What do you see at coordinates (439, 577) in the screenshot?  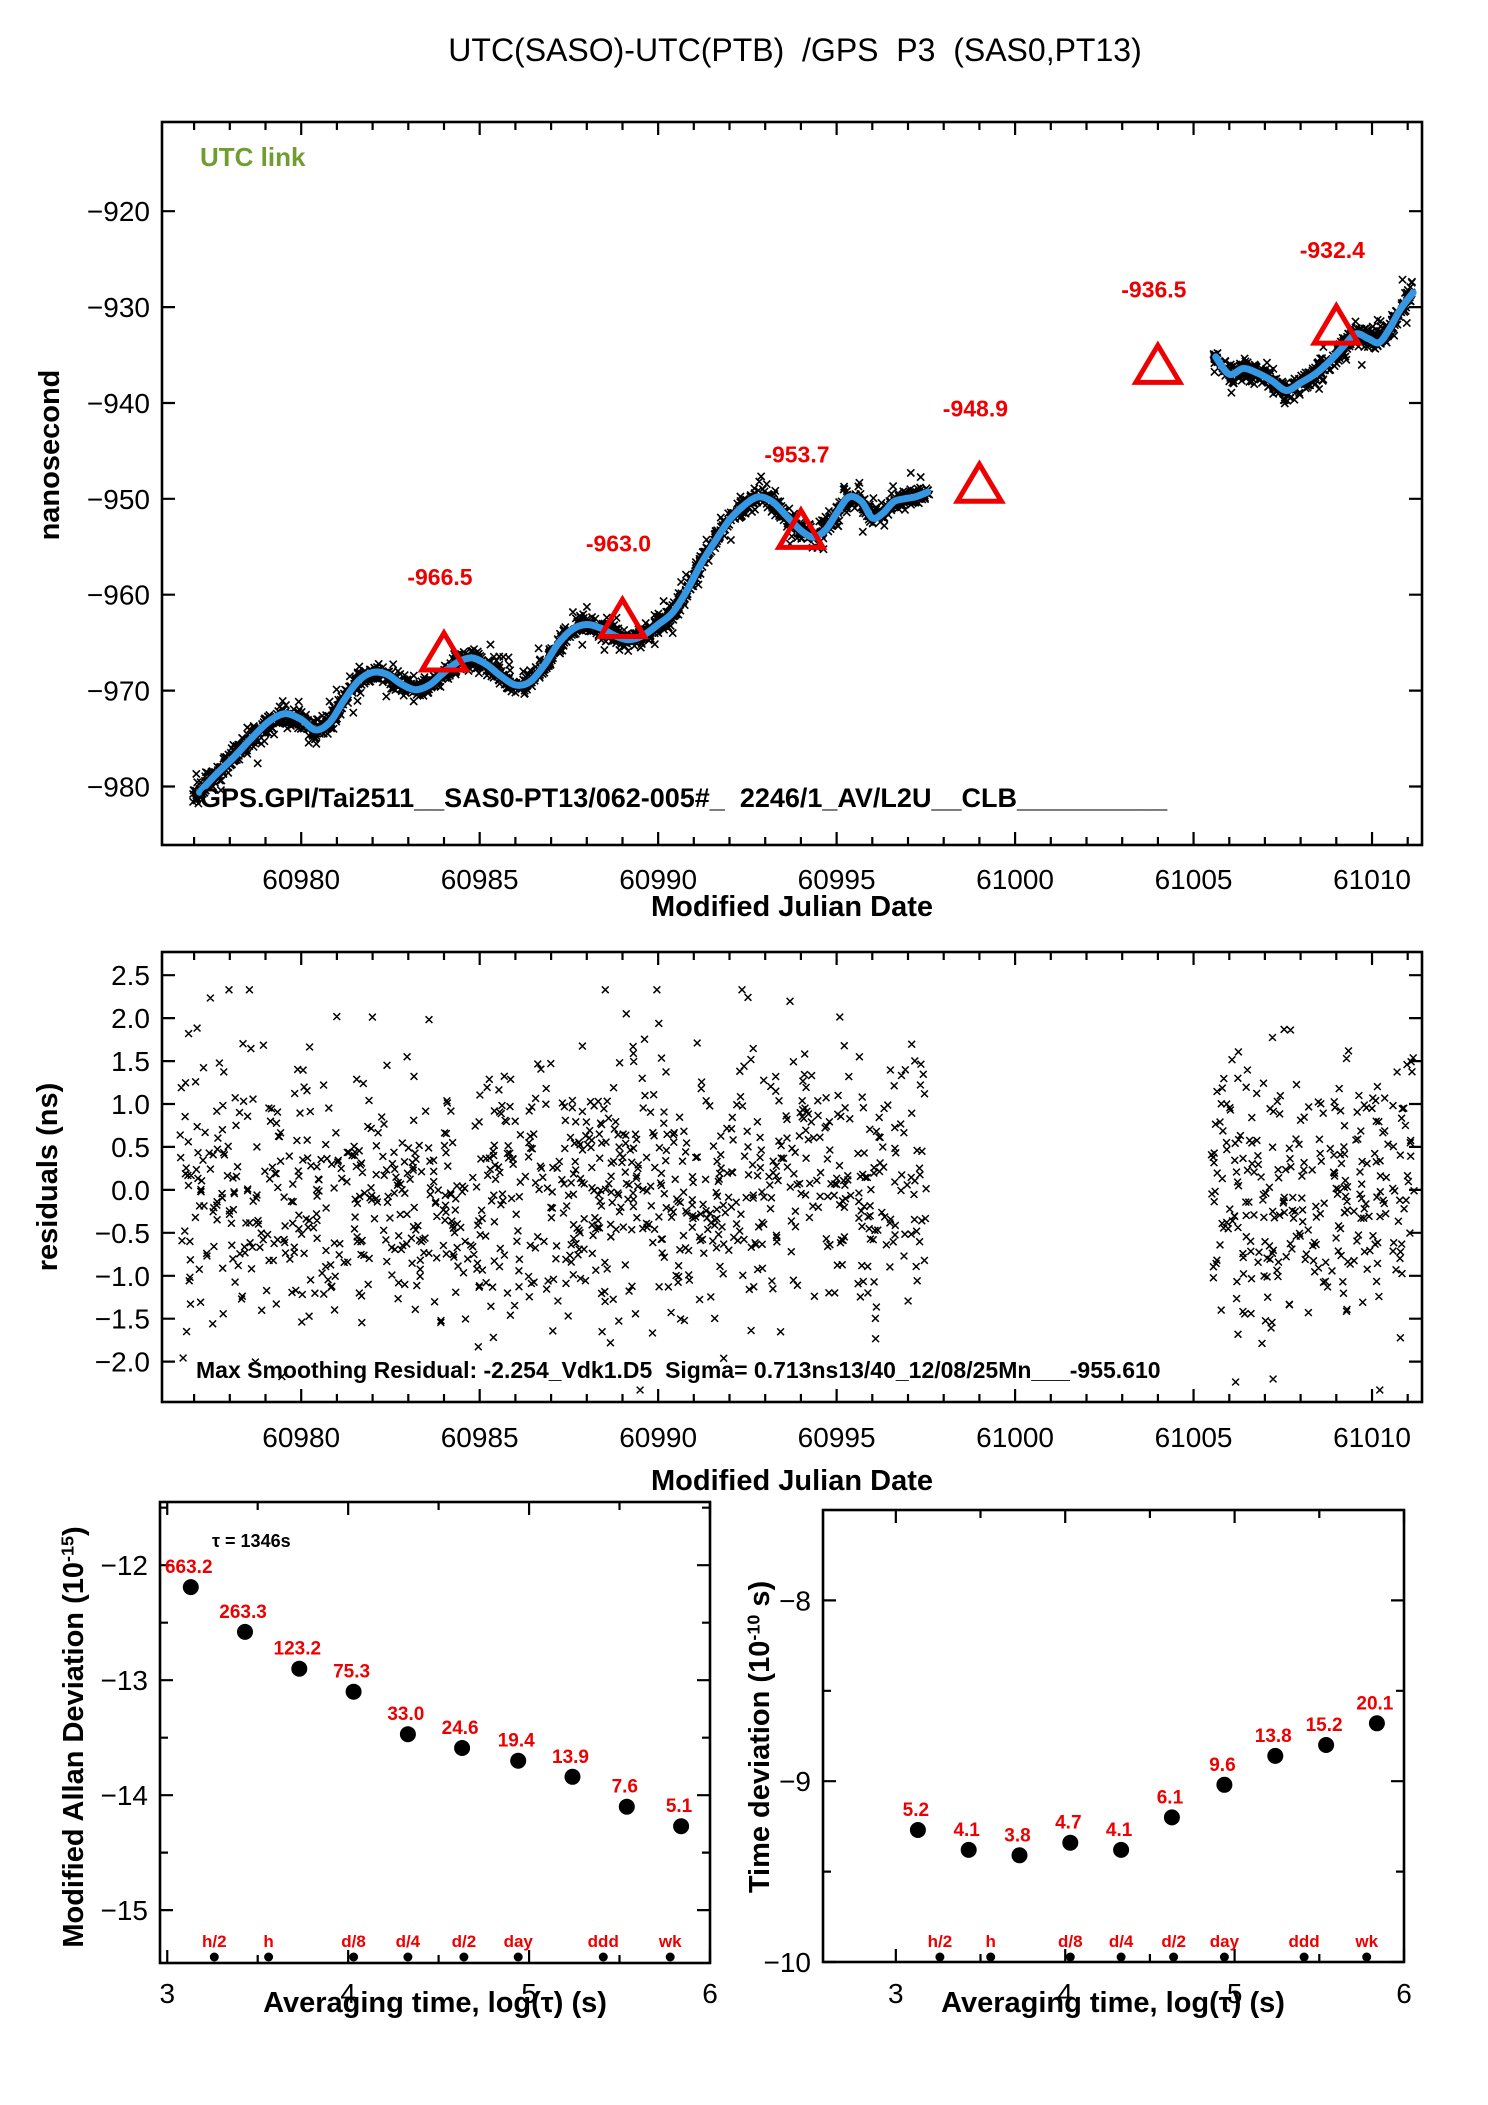 I see `calibration-label: -966.5` at bounding box center [439, 577].